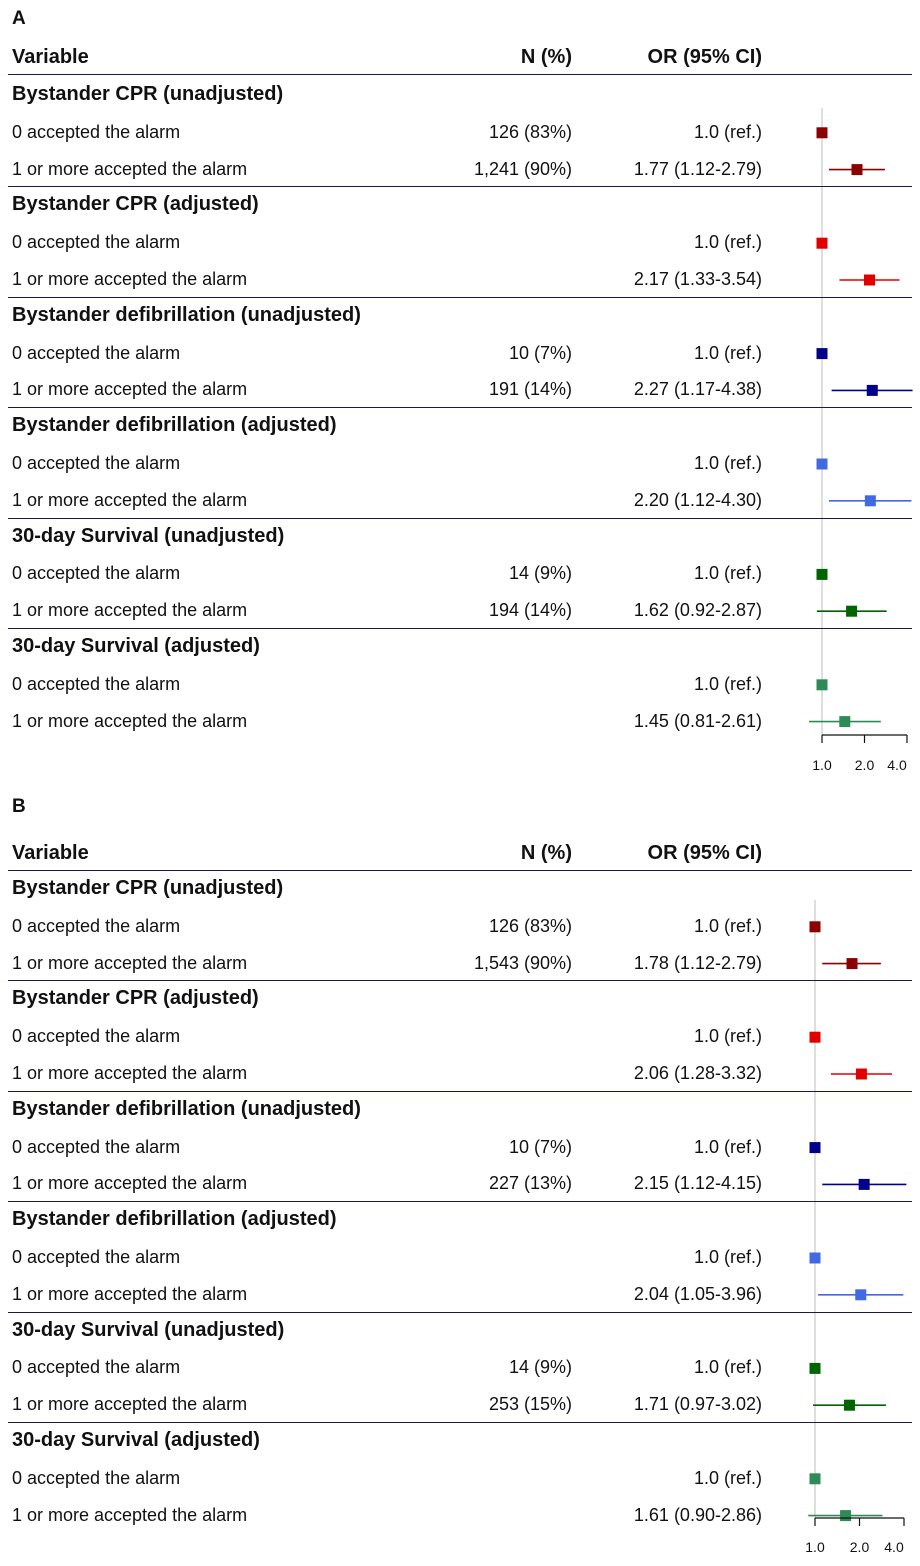 This screenshot has width=920, height=1566. Describe the element at coordinates (522, 168) in the screenshot. I see `row-n-percent: 1,241 (90%)` at that location.